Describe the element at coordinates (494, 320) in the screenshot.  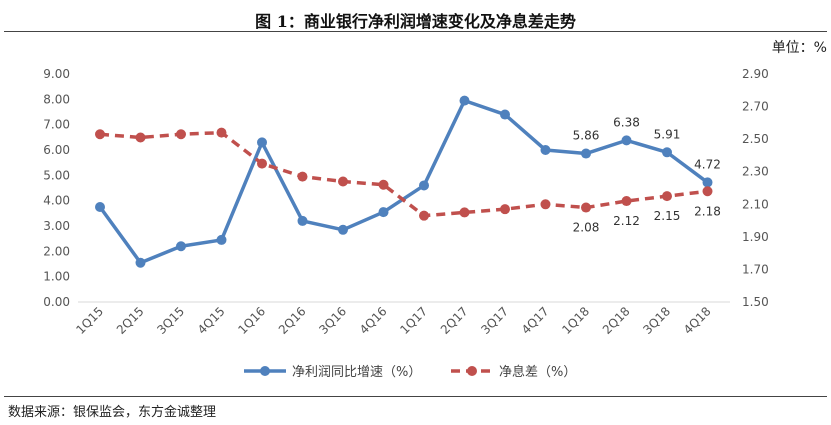
I see `x-tick-label: 3Q17` at that location.